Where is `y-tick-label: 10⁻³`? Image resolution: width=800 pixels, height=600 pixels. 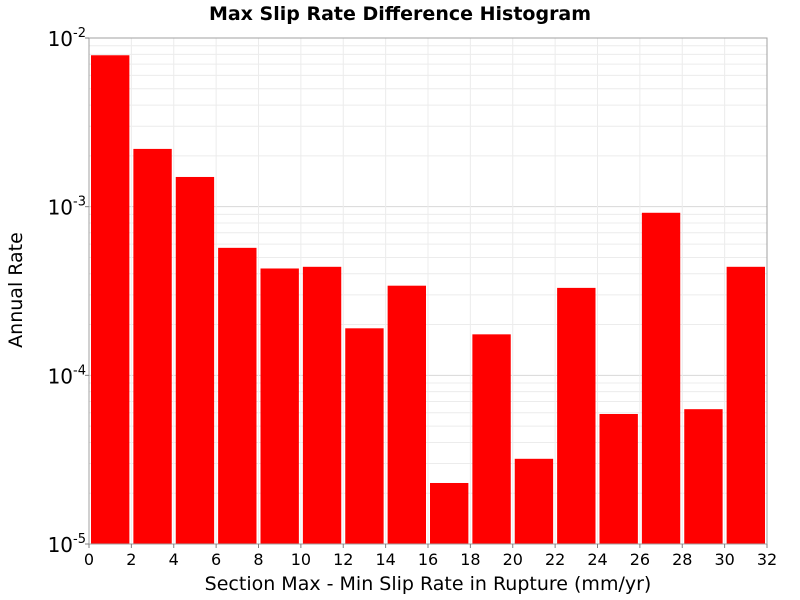 y-tick-label: 10⁻³ is located at coordinates (67, 207).